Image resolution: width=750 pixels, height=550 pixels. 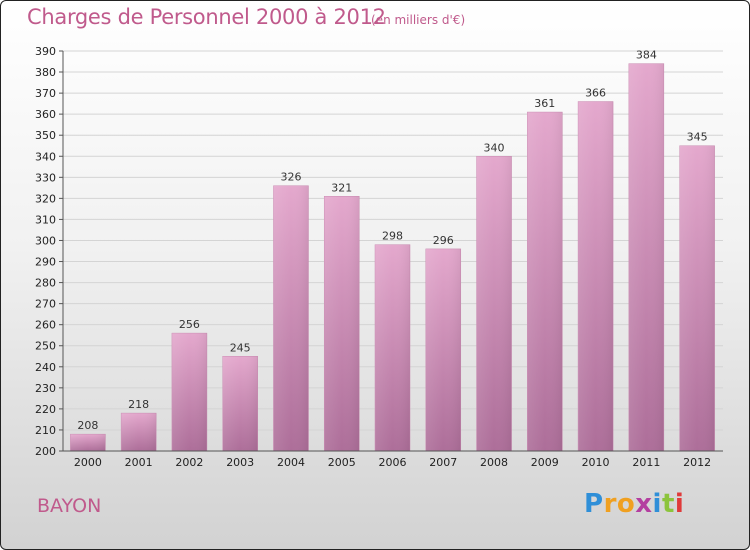 I want to click on chart-title: Charges de Personnel 2000 à 2012, so click(x=206, y=17).